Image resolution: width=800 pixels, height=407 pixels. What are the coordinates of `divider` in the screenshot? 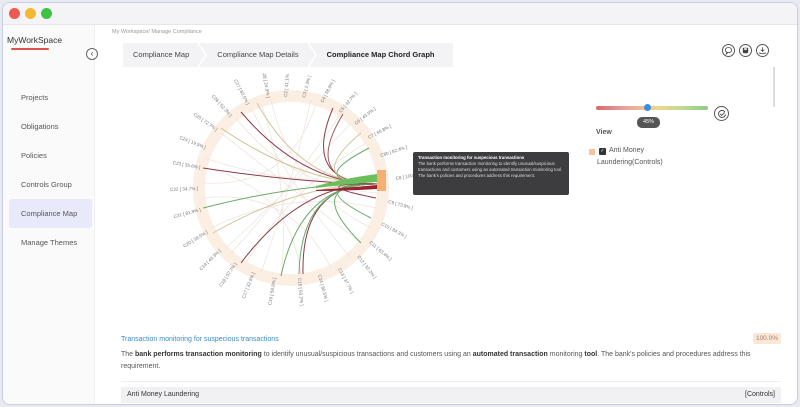 It's located at (451, 381).